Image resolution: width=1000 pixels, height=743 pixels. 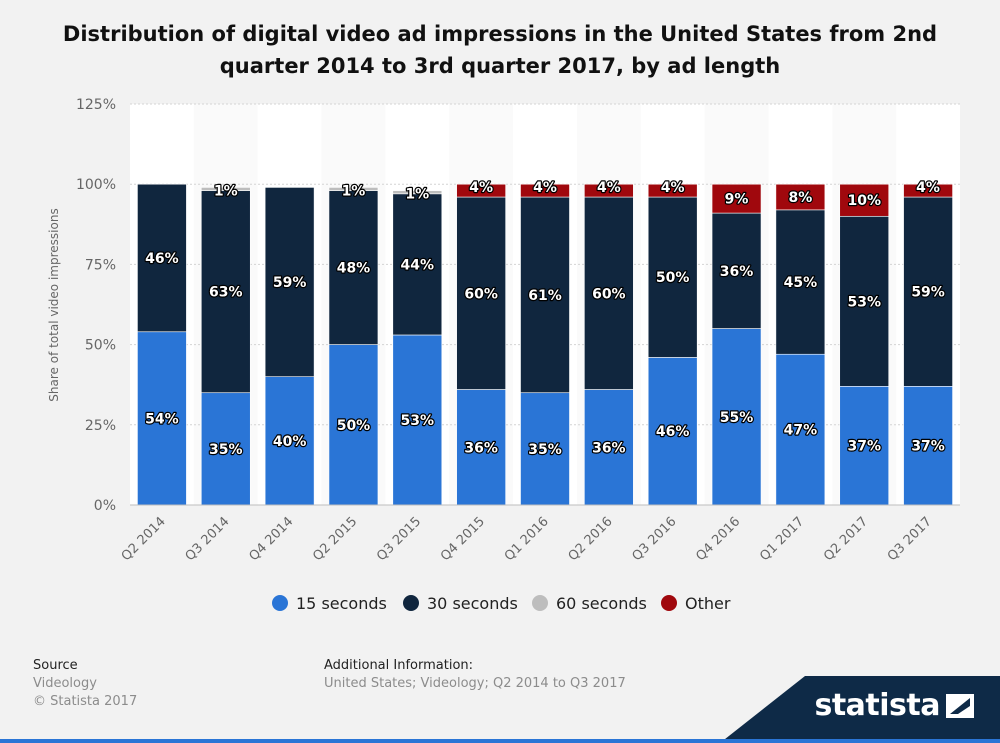 What do you see at coordinates (928, 293) in the screenshot?
I see `data-label: 59%` at bounding box center [928, 293].